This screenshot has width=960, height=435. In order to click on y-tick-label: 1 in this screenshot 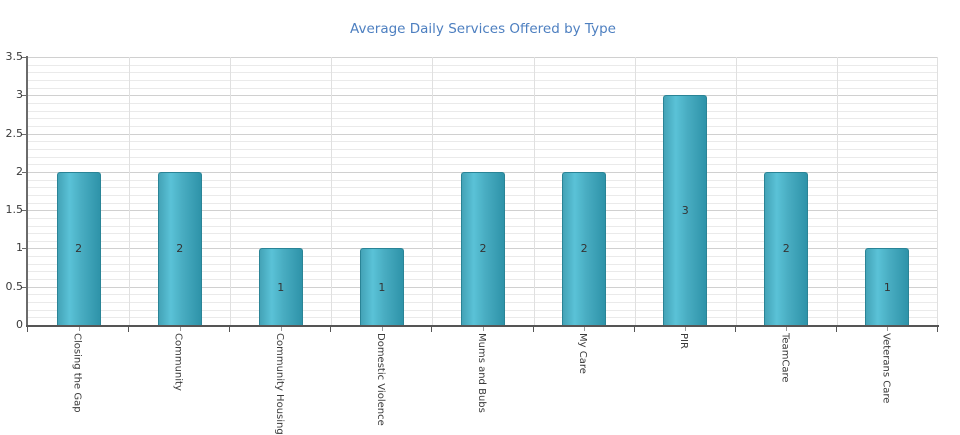, I will do `click(19, 248)`.